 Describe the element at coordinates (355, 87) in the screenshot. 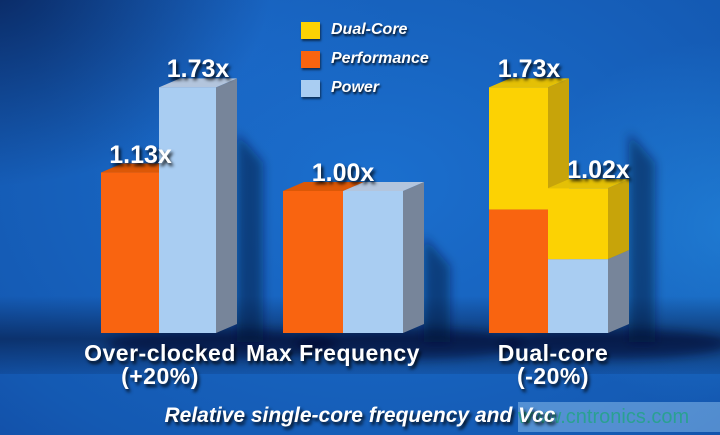

I see `legend-label: Power` at that location.